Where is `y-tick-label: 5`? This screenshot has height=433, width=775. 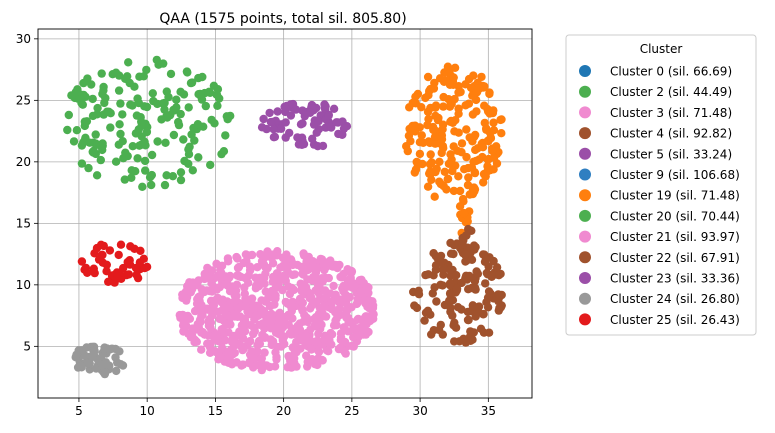 y-tick-label: 5 is located at coordinates (27, 346).